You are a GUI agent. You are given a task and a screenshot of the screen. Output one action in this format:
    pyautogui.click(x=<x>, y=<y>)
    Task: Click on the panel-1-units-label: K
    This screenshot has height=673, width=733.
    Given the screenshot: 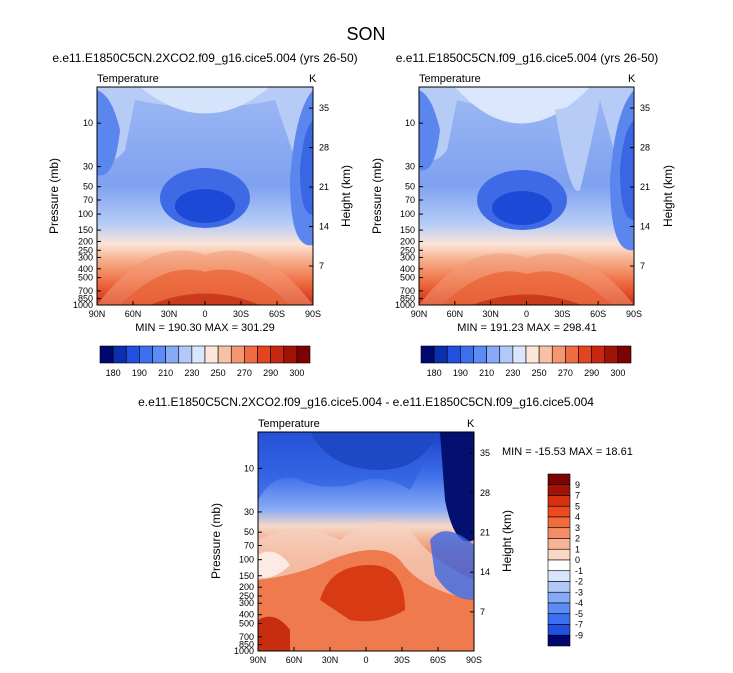 What is the action you would take?
    pyautogui.click(x=313, y=79)
    